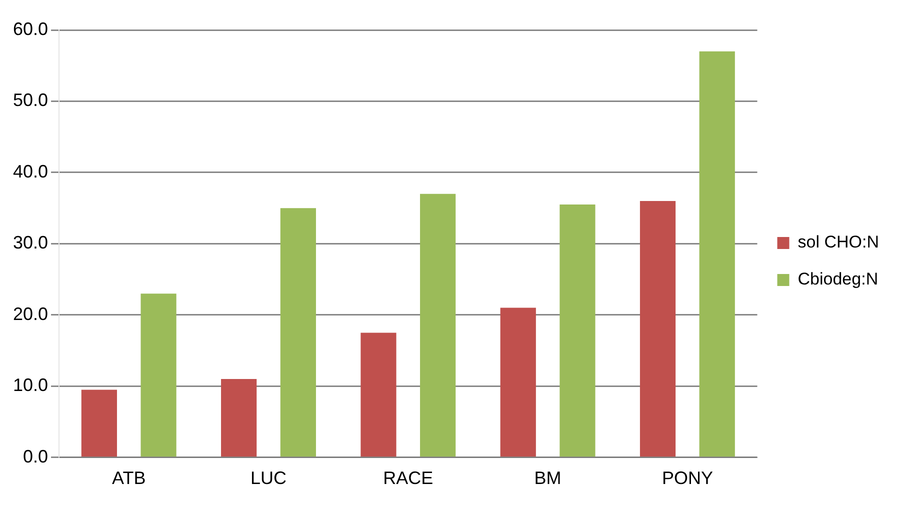  I want to click on x-tick-label: RACE, so click(408, 478).